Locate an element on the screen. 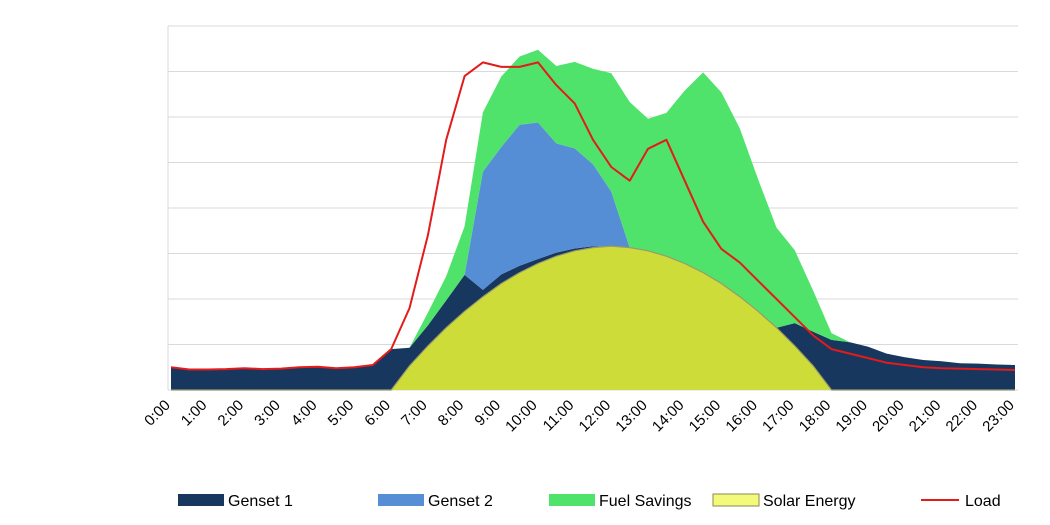 The width and height of the screenshot is (1050, 525). x-tick-label: 2:00 is located at coordinates (231, 413).